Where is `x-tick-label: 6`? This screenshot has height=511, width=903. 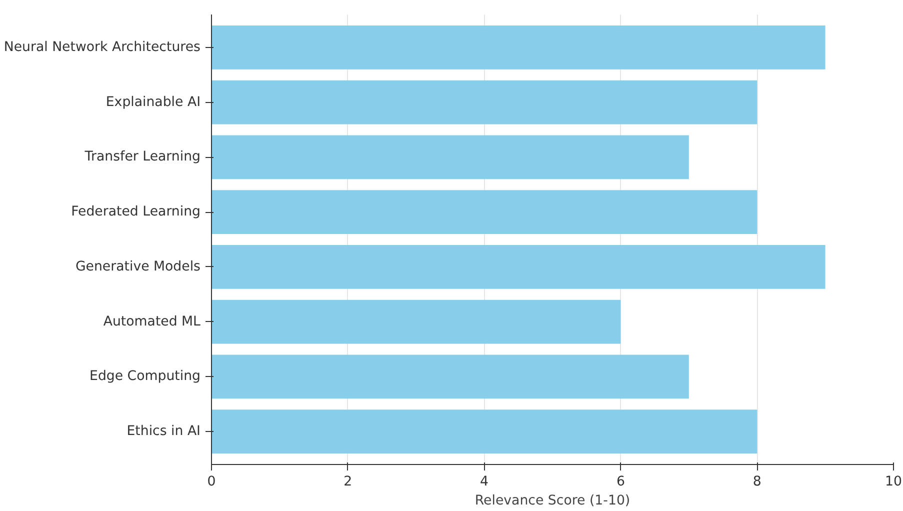 x-tick-label: 6 is located at coordinates (620, 482).